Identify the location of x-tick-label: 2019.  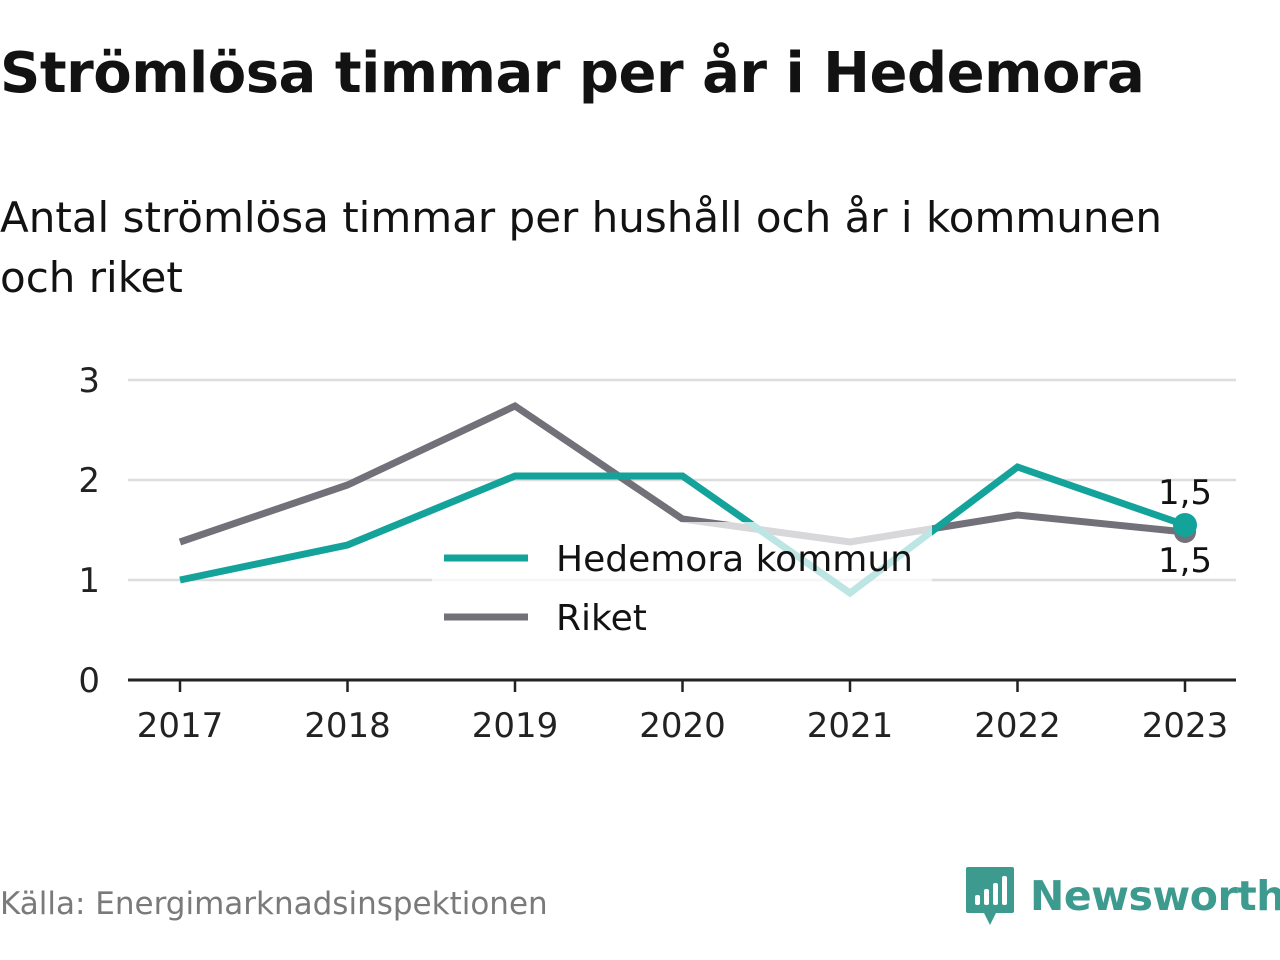
(515, 726).